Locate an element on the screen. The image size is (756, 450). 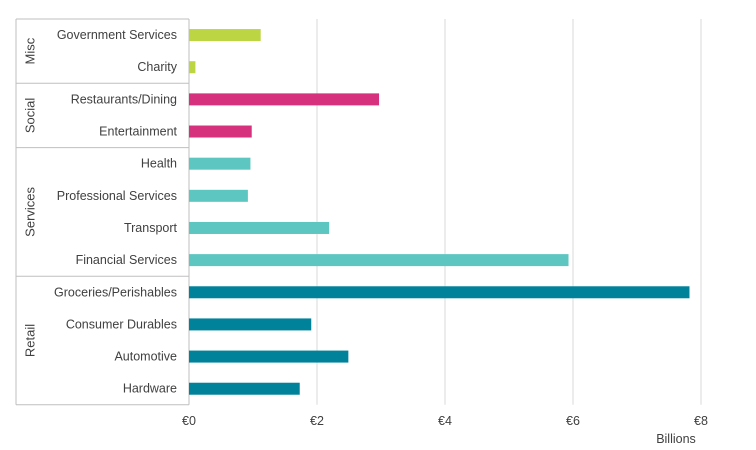
x-axis-ticks: €0 €2 €4 €6 €8 is located at coordinates (445, 421).